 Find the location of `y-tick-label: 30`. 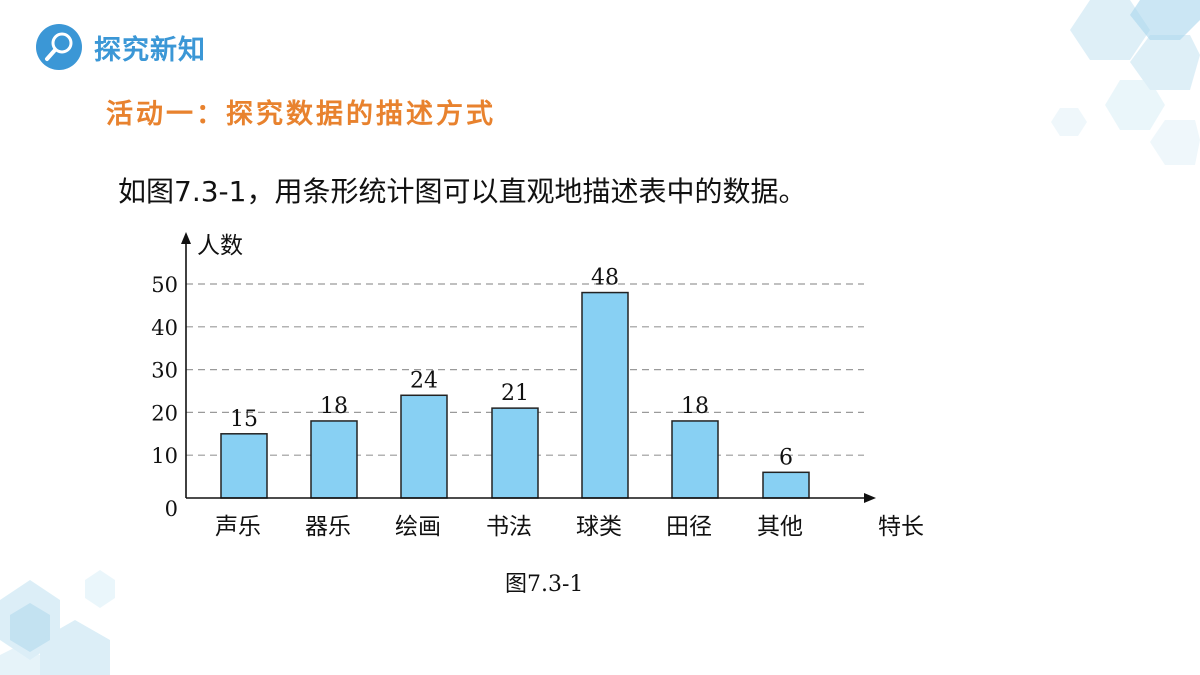

y-tick-label: 30 is located at coordinates (164, 371).